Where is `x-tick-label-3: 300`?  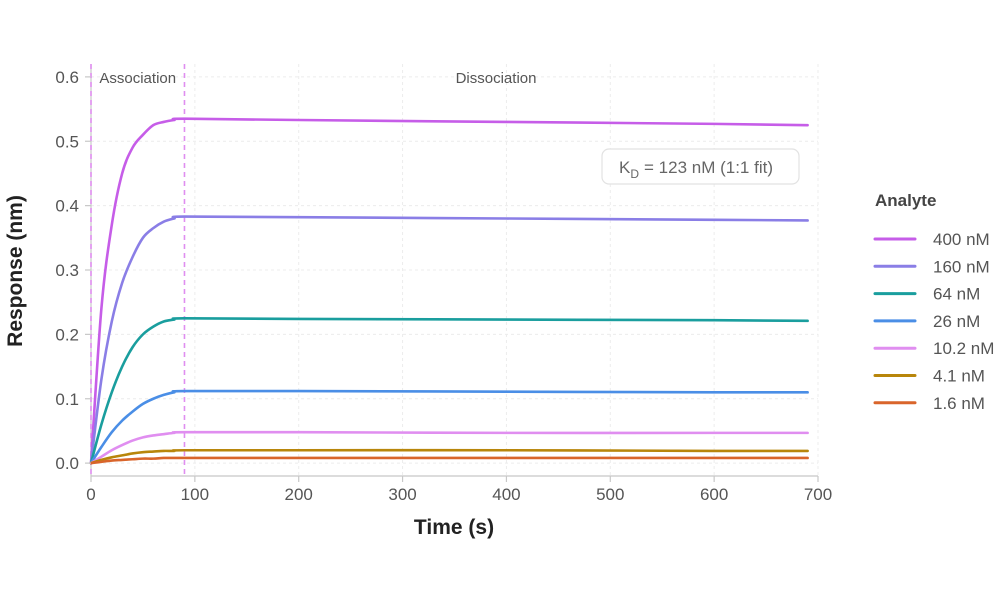
x-tick-label-3: 300 is located at coordinates (402, 494).